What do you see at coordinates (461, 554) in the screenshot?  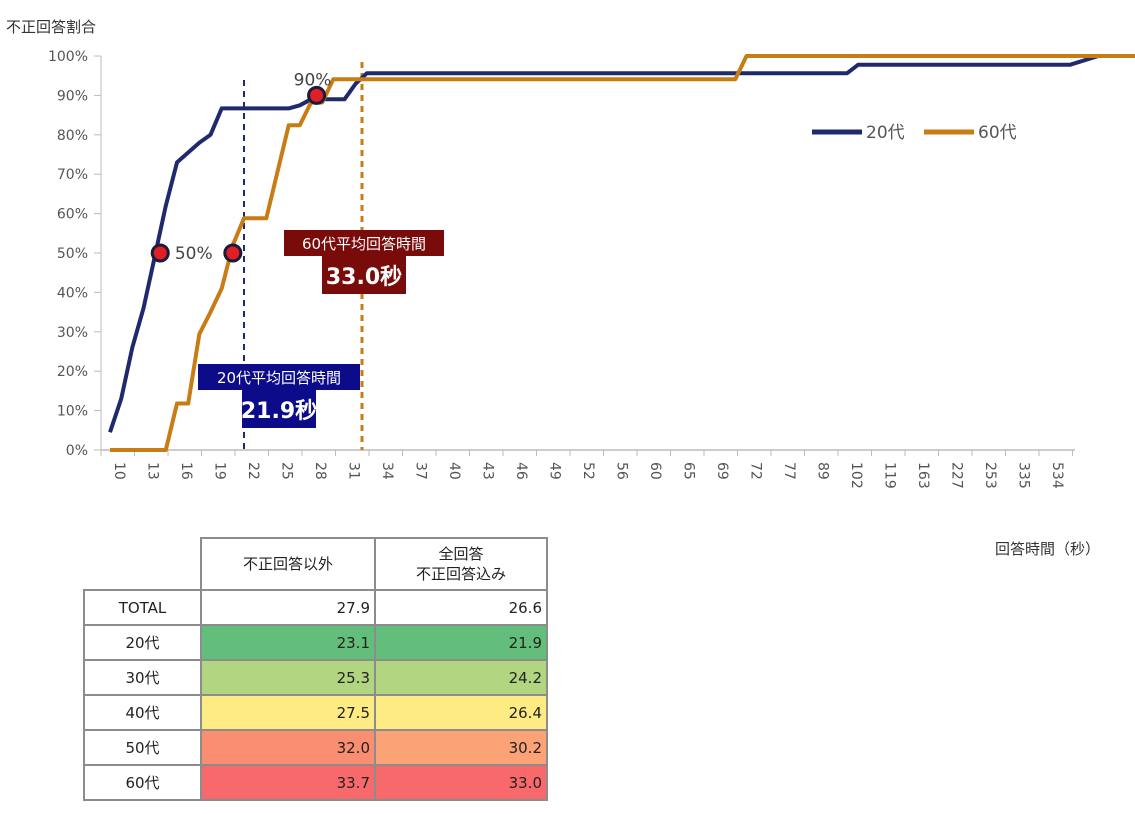 I see `table-header-line: 全回答` at bounding box center [461, 554].